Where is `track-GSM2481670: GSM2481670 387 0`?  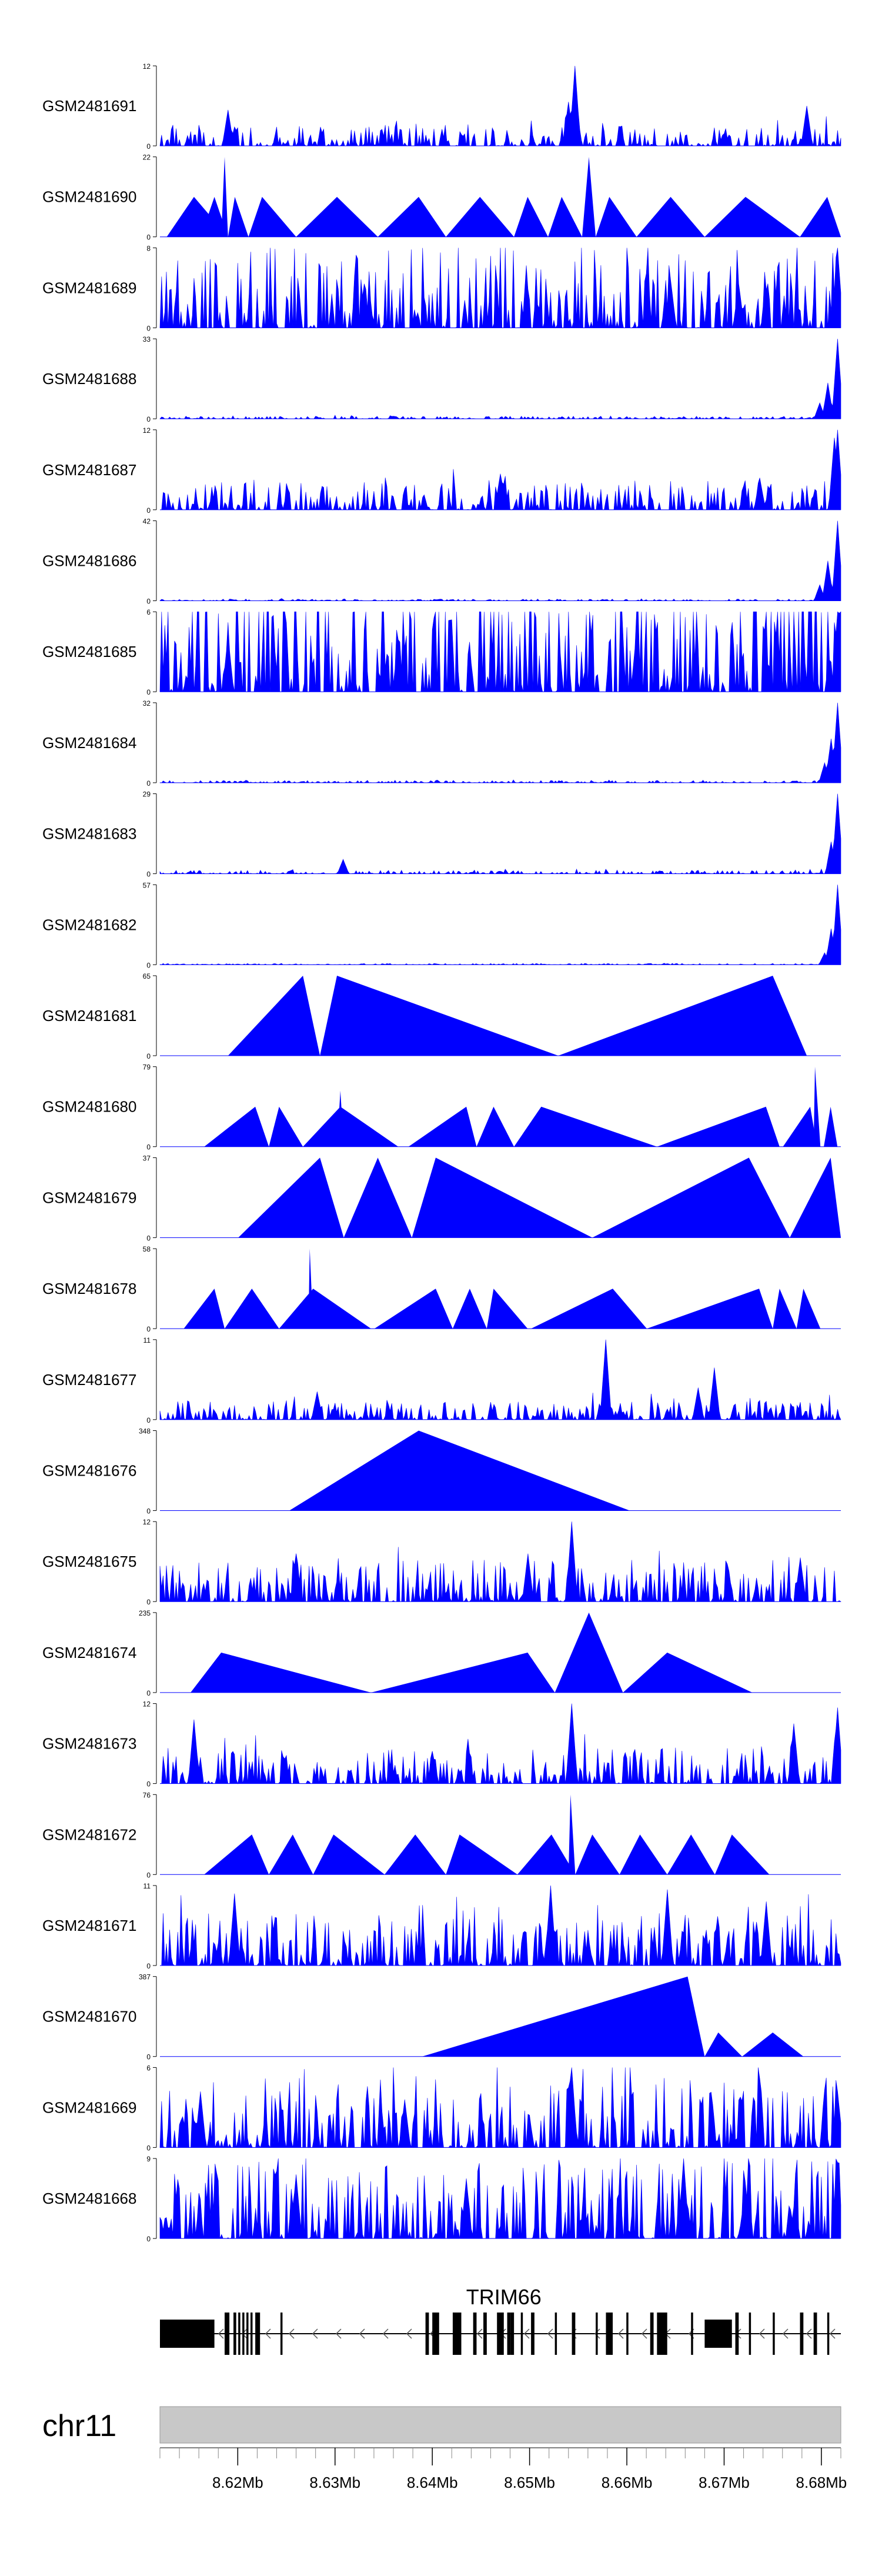 track-GSM2481670: GSM2481670 387 0 is located at coordinates (441, 2017).